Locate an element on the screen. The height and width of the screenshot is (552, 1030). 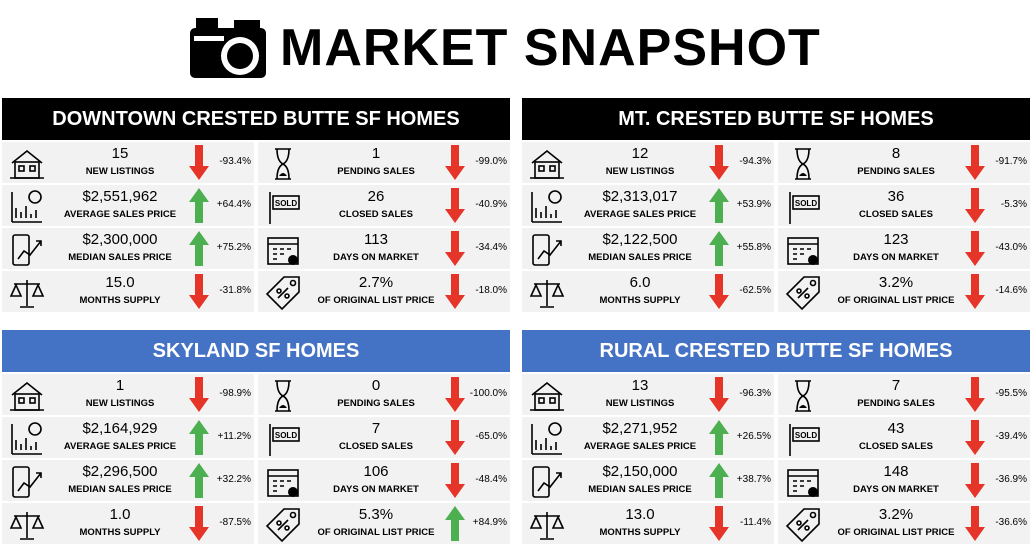
metric-change: +11.2% is located at coordinates (234, 436).